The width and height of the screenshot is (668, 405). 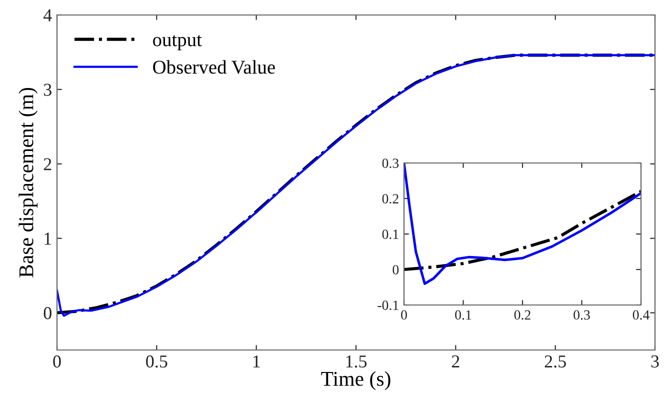 What do you see at coordinates (28, 183) in the screenshot?
I see `y-axis-title: Base displacement (m)` at bounding box center [28, 183].